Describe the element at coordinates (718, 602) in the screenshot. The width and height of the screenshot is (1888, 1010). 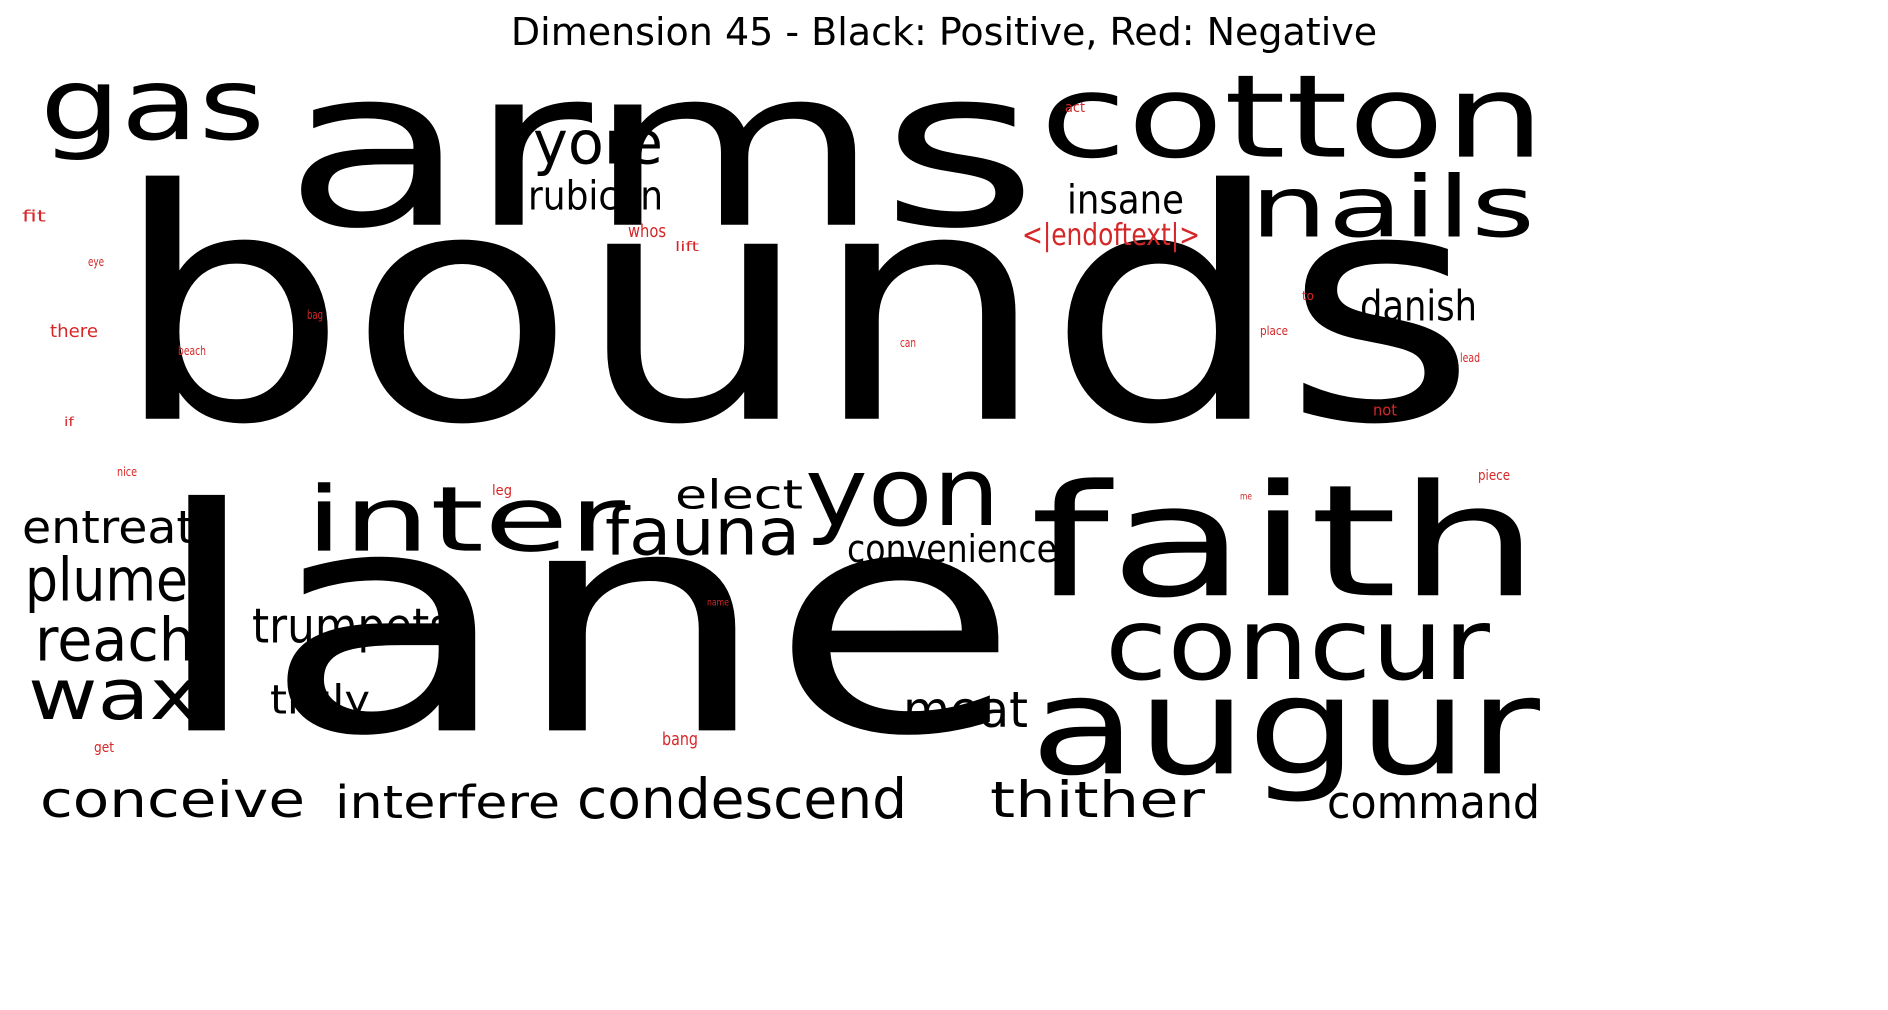
I see `word-name: name` at that location.